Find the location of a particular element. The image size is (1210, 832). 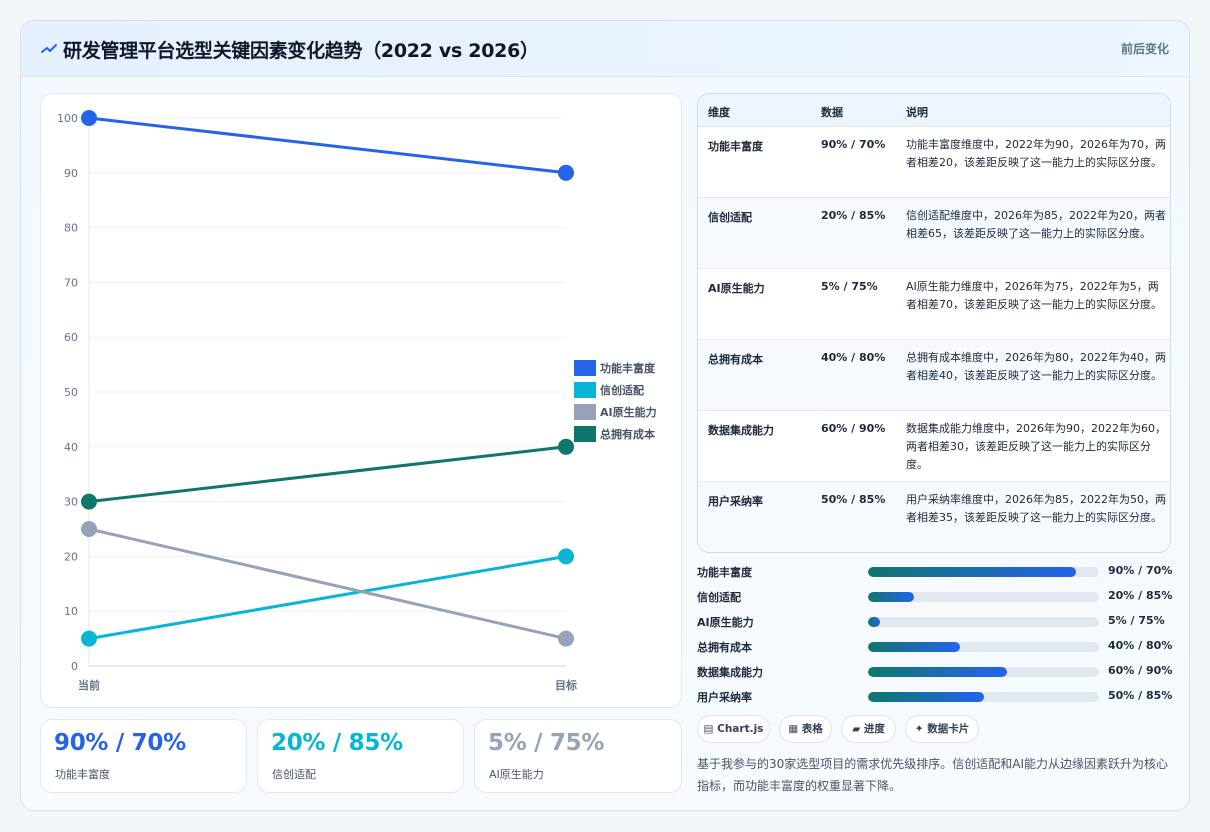

y-tick-label: 0 is located at coordinates (74, 666).